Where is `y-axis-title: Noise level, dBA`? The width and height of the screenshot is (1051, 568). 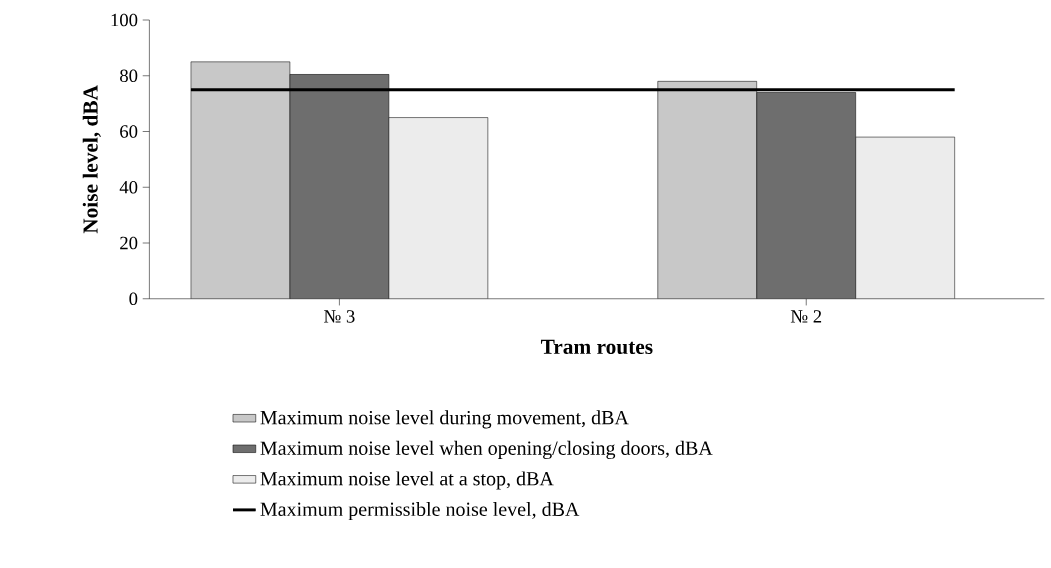 y-axis-title: Noise level, dBA is located at coordinates (91, 159).